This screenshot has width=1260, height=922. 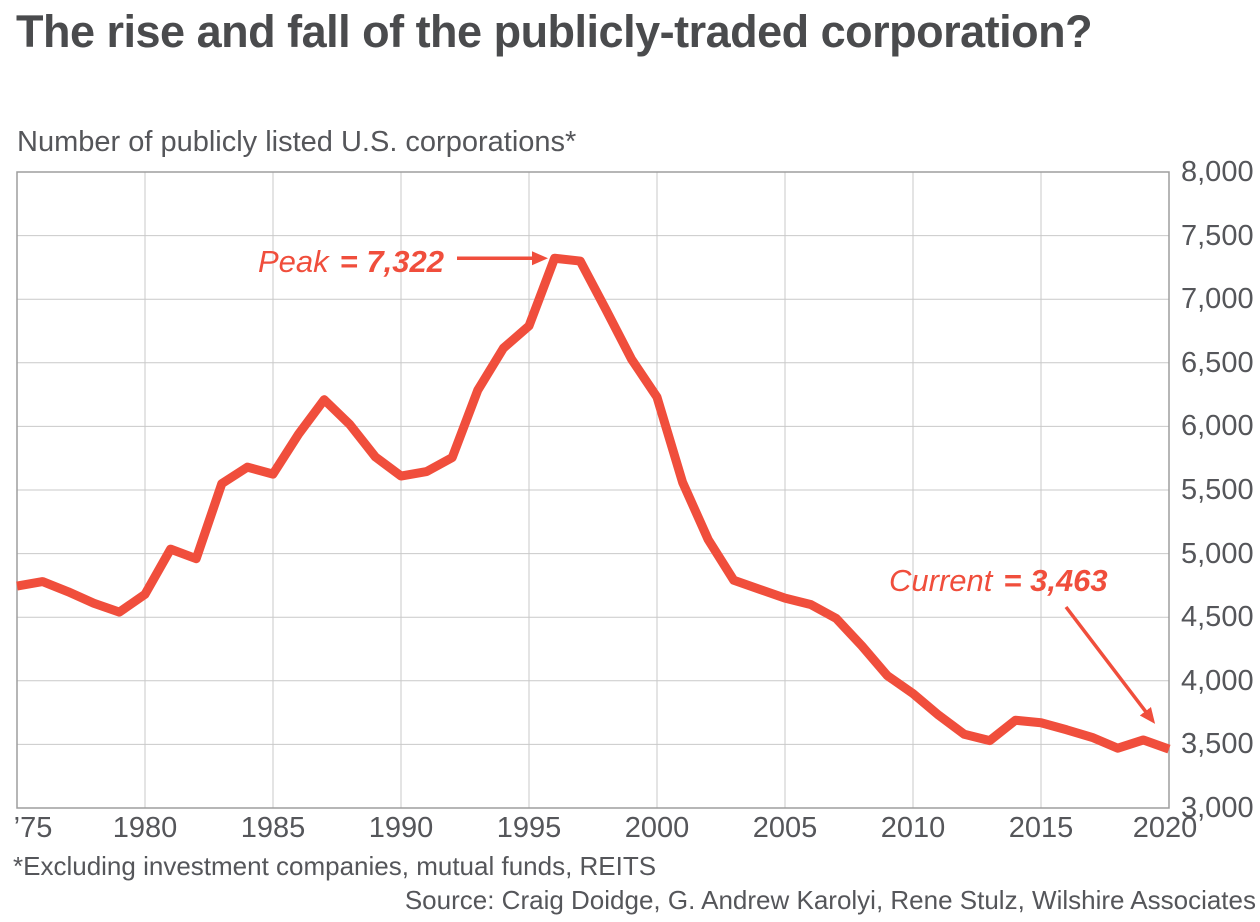 I want to click on peak-annotation: Peak = 7,322, so click(x=351, y=262).